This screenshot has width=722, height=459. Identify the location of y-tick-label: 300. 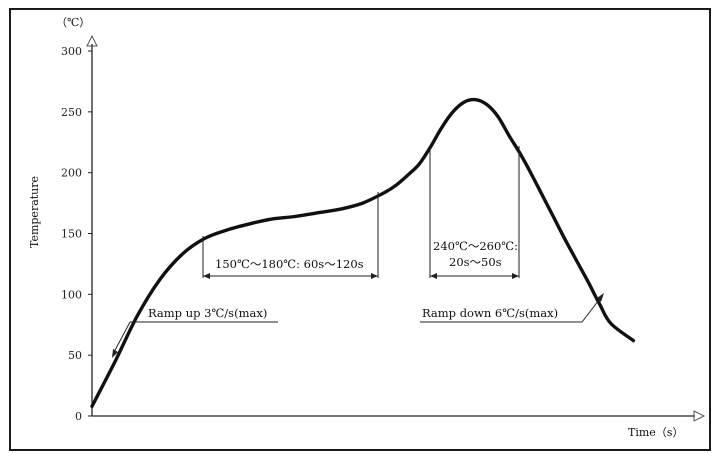
(71, 51).